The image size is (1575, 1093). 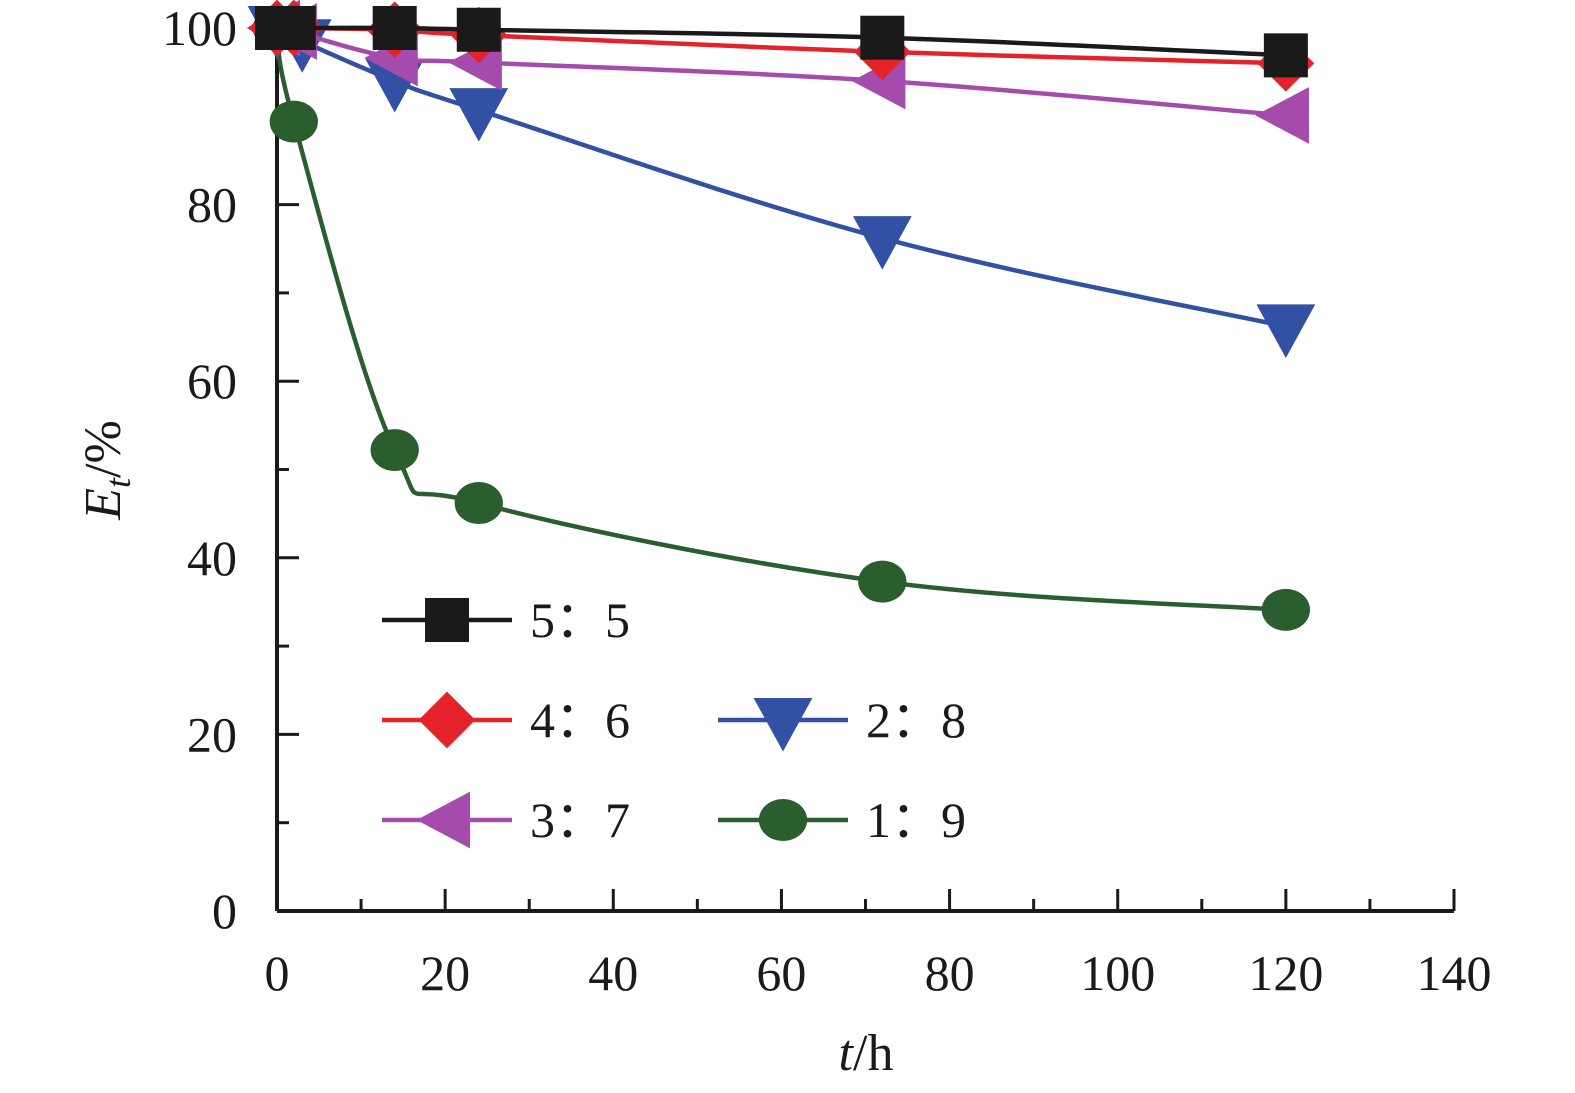 What do you see at coordinates (781, 973) in the screenshot?
I see `x-tick-label: 60` at bounding box center [781, 973].